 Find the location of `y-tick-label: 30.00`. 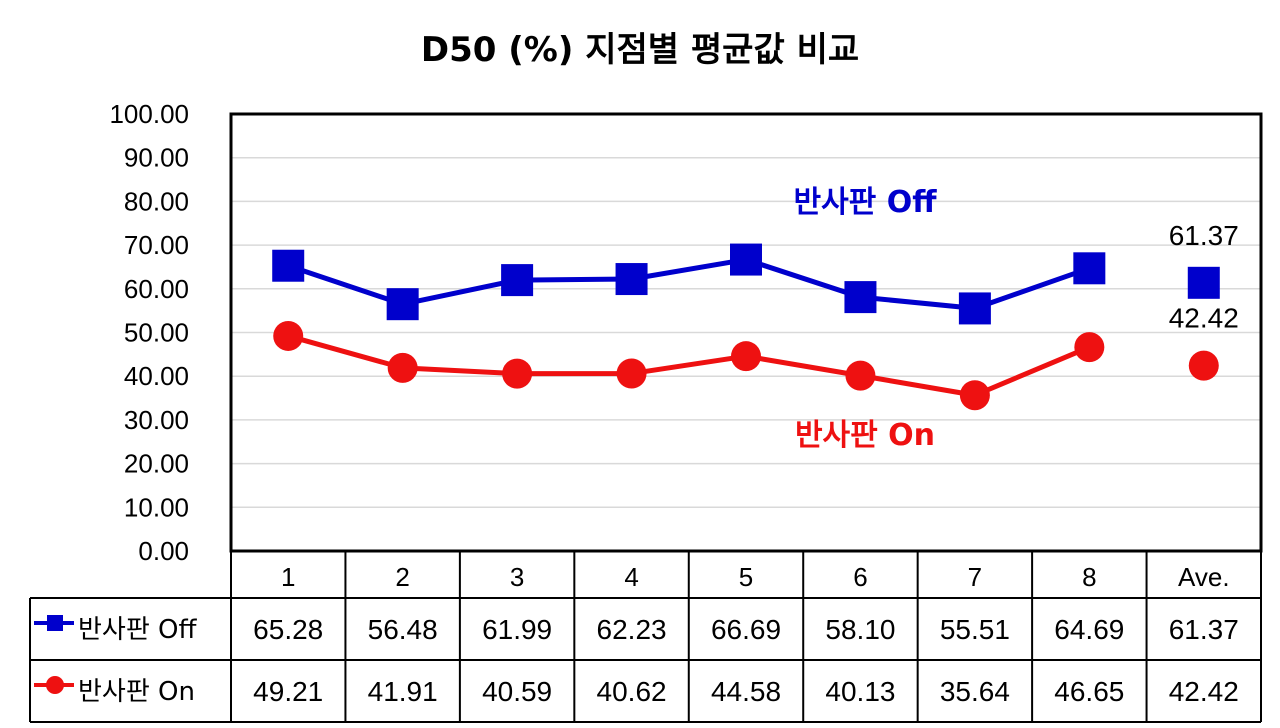

y-tick-label: 30.00 is located at coordinates (156, 420).